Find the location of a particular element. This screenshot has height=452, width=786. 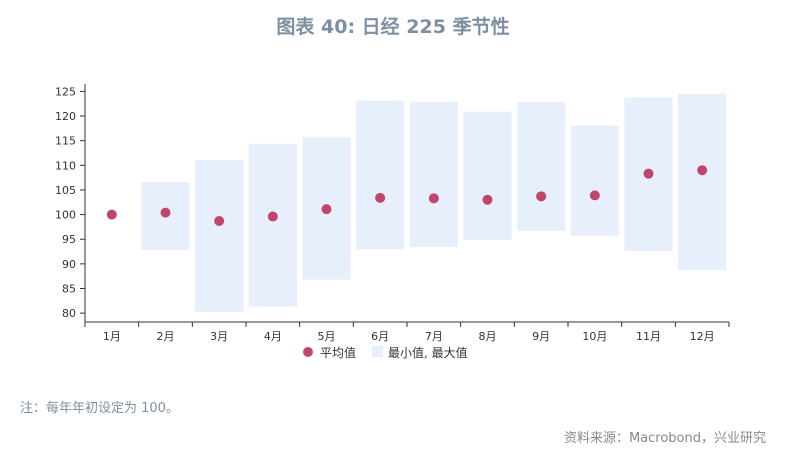

legend-swatch-mean is located at coordinates (308, 352).